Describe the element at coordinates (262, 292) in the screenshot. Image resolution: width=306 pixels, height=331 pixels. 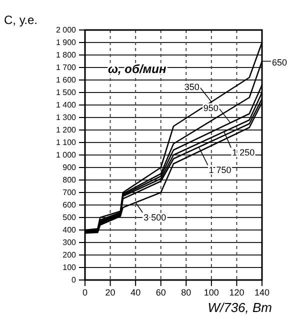
I see `x-tick-label: 140` at that location.